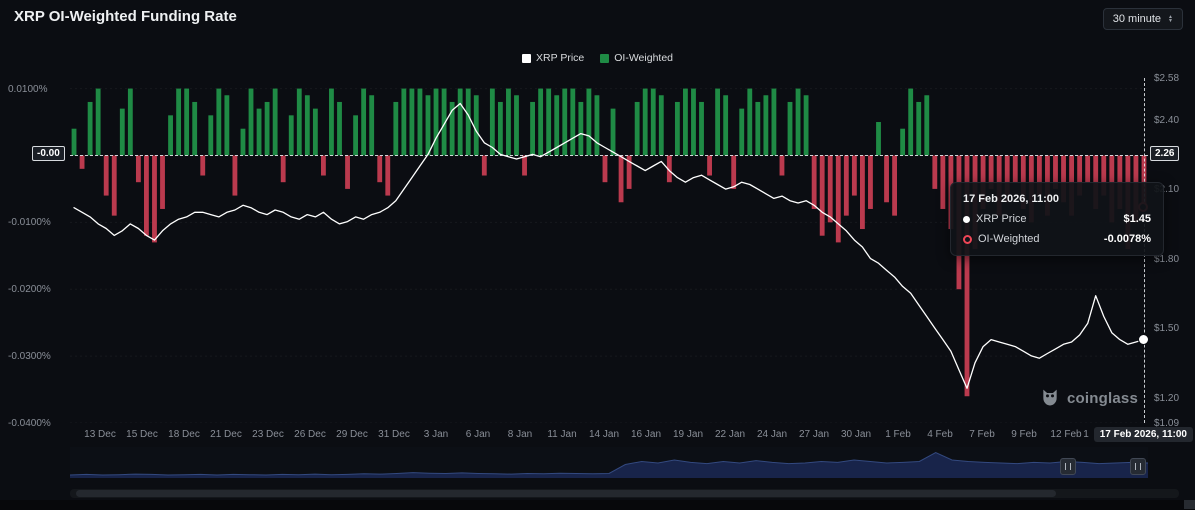 The height and width of the screenshot is (510, 1195). I want to click on x-tick-label: 9 Feb, so click(1024, 434).